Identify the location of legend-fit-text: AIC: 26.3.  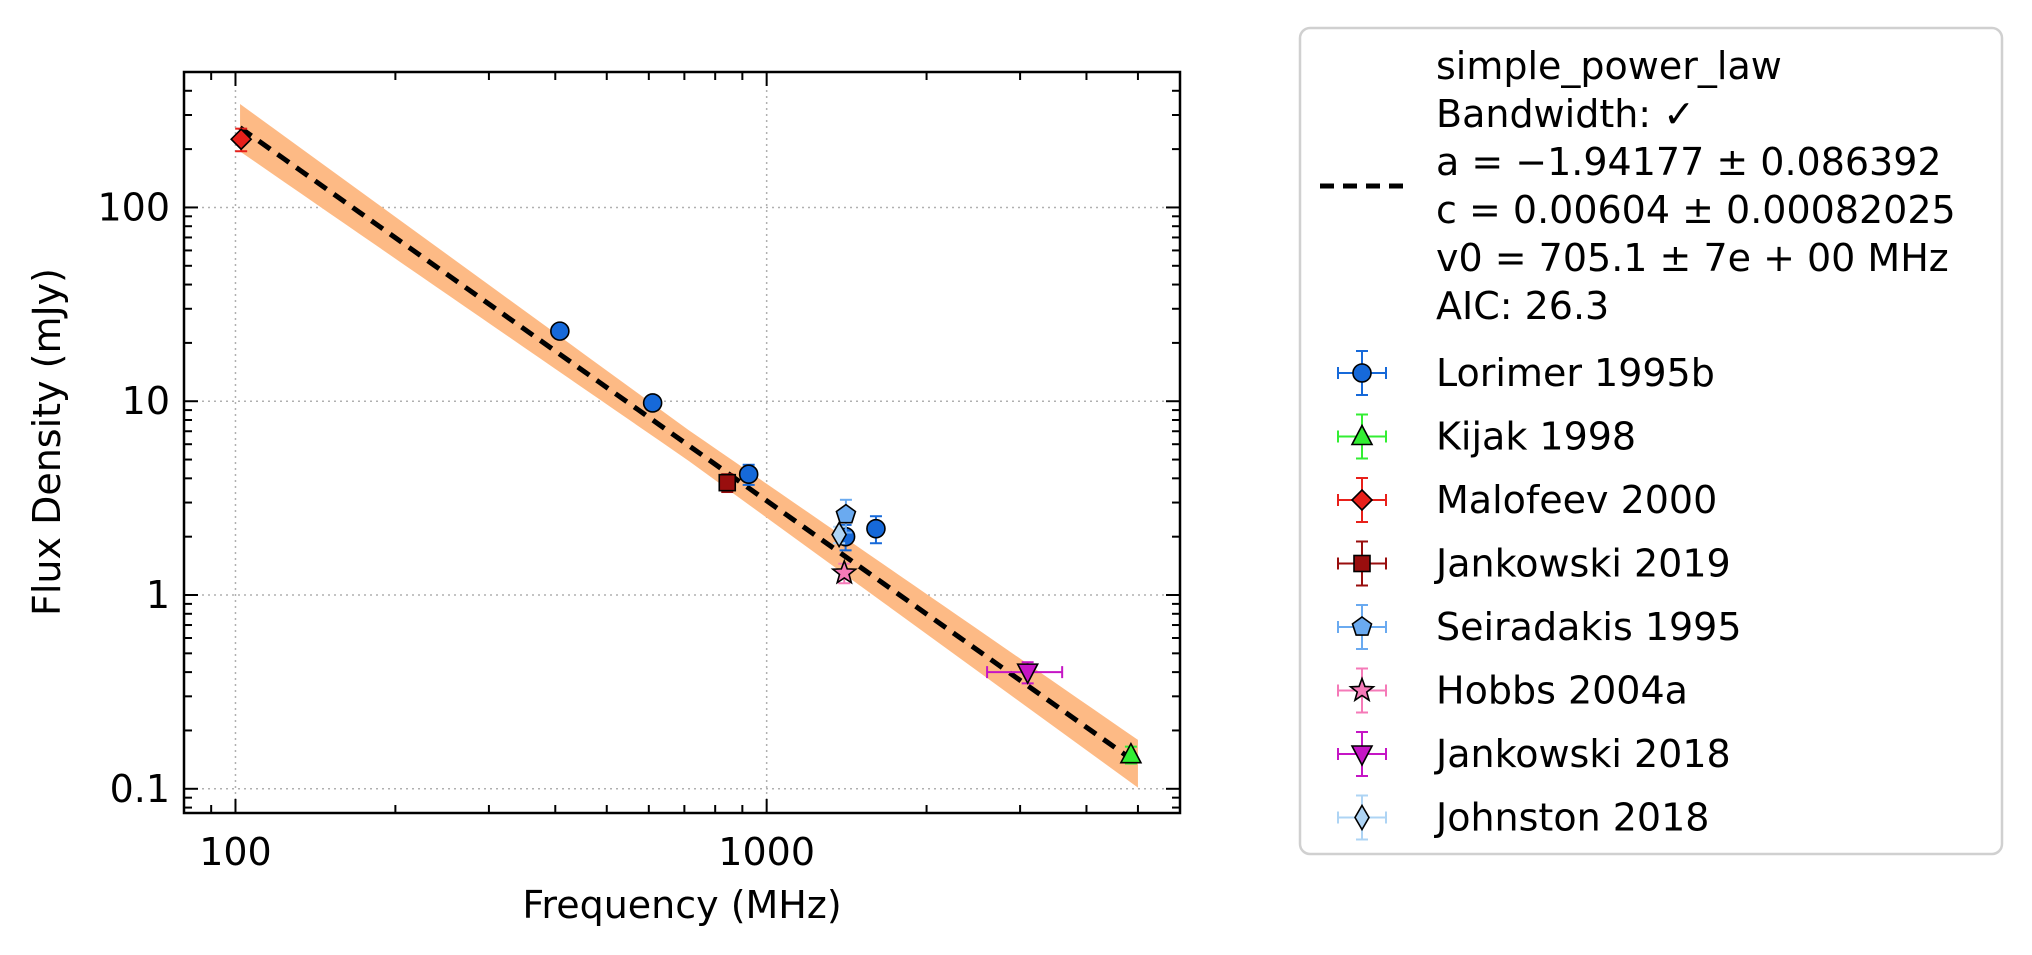
(1522, 306).